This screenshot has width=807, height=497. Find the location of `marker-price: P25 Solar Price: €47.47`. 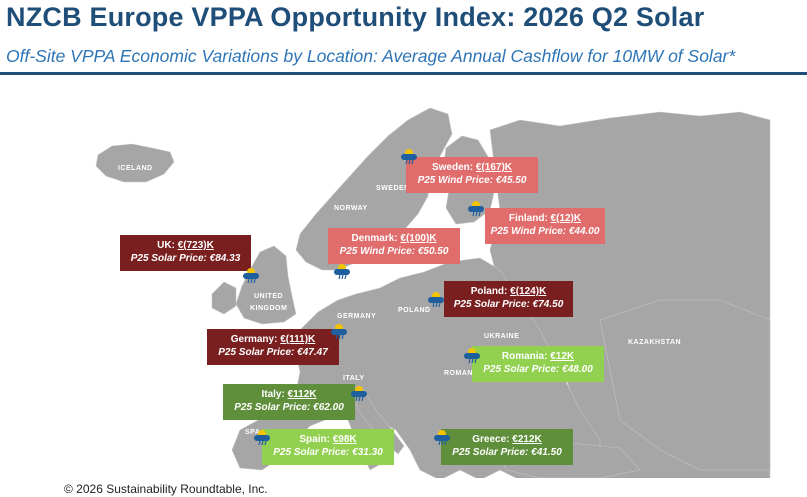

marker-price: P25 Solar Price: €47.47 is located at coordinates (273, 352).